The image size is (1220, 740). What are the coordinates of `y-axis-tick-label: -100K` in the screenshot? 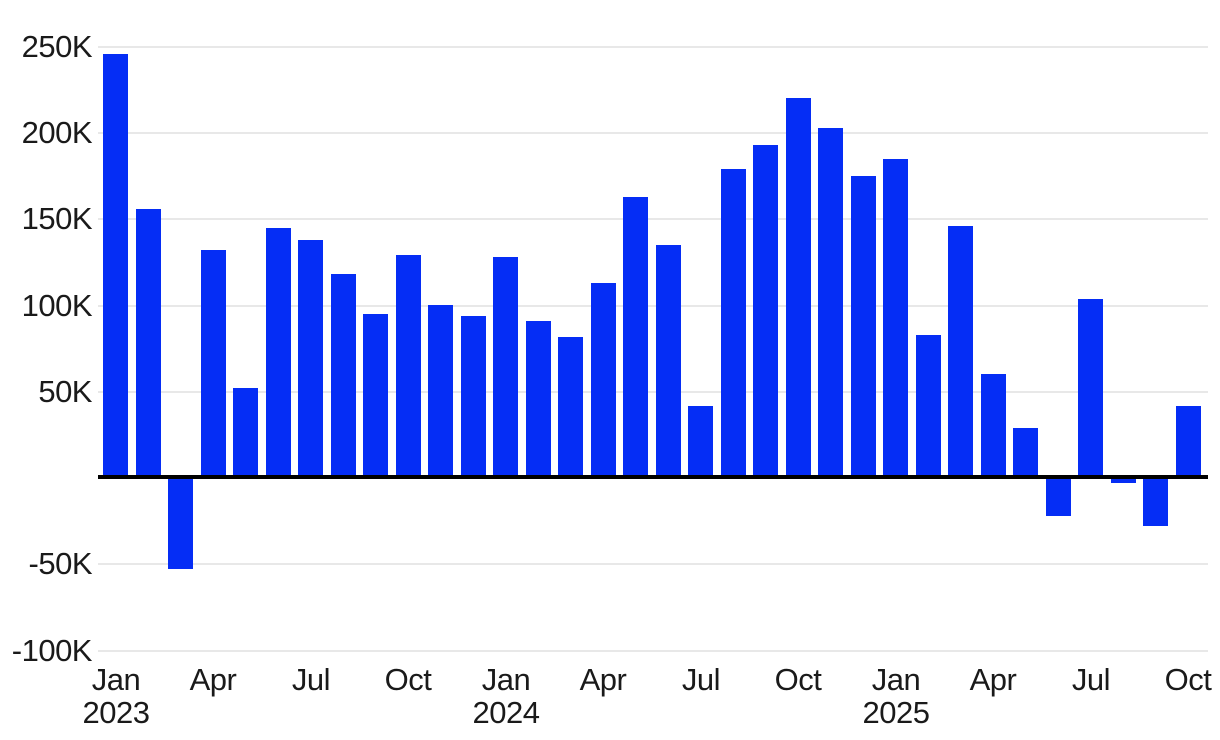 It's located at (52, 650).